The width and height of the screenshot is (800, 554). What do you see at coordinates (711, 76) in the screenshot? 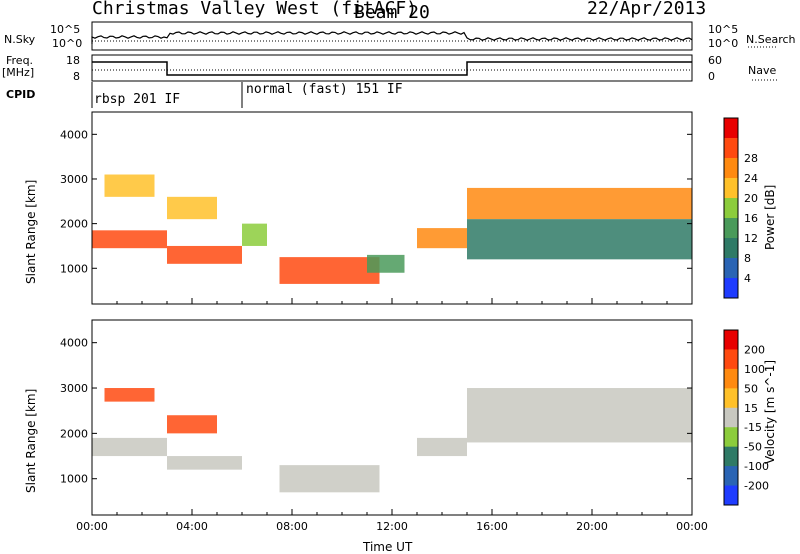
I see `nave-tick-lo: 0` at bounding box center [711, 76].